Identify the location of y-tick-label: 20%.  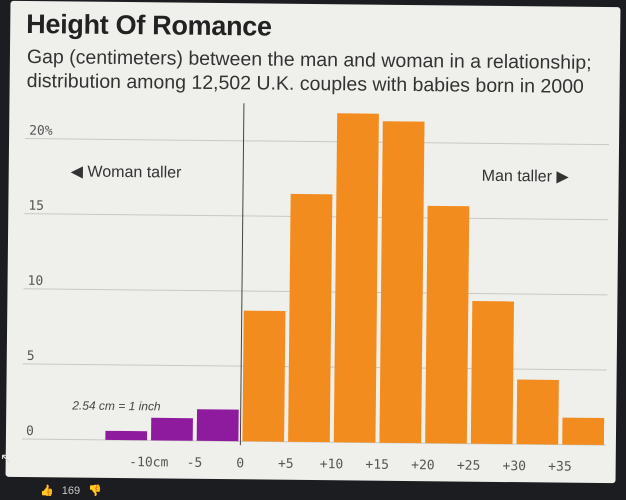
(41, 131).